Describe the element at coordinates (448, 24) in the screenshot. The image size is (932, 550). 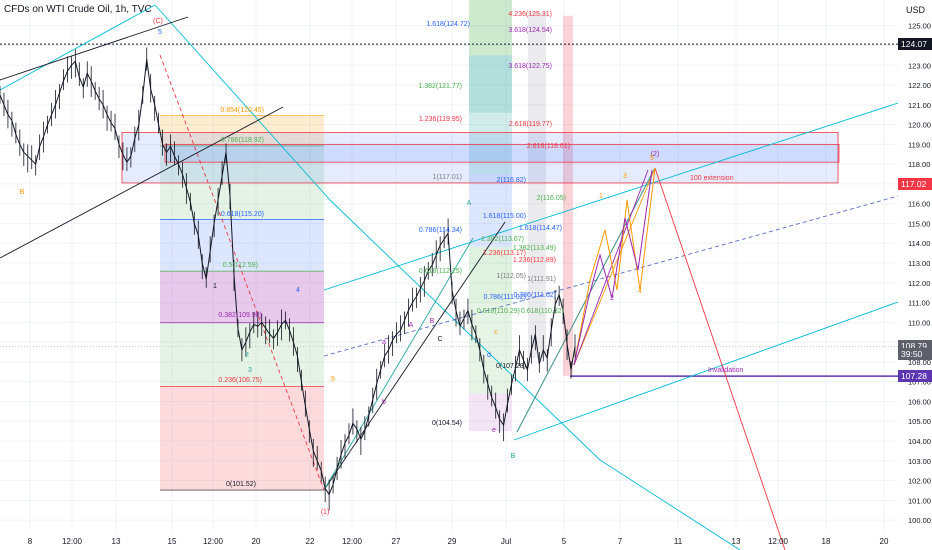
I see `fib-label: 1.618(124.72)` at that location.